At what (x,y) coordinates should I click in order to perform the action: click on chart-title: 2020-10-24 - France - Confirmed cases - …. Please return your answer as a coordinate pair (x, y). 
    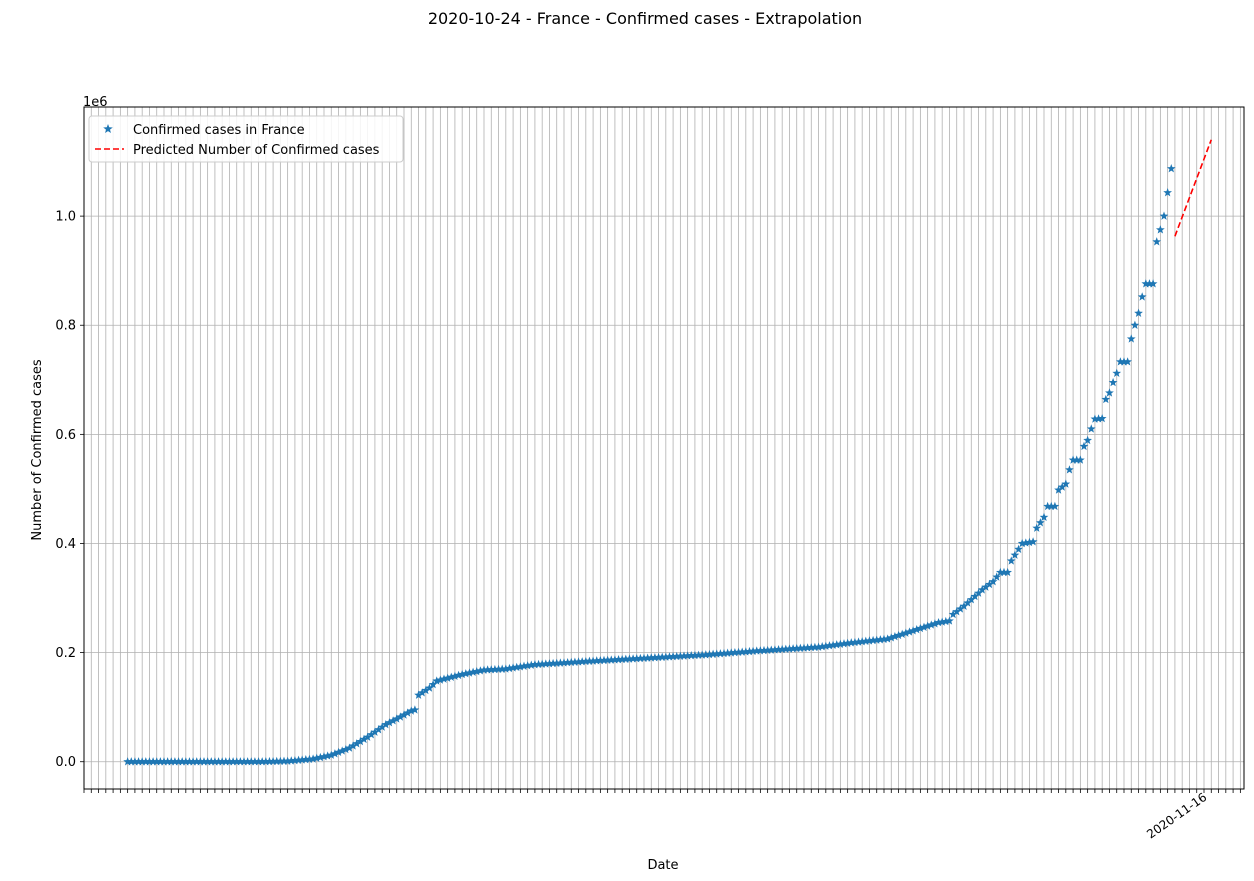
    Looking at the image, I should click on (645, 18).